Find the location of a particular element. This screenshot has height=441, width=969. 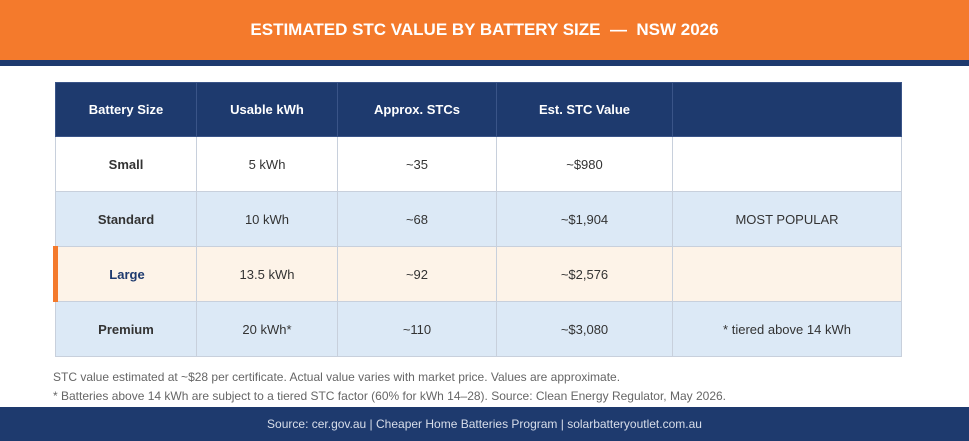

cell: ~$2,576 is located at coordinates (584, 274).